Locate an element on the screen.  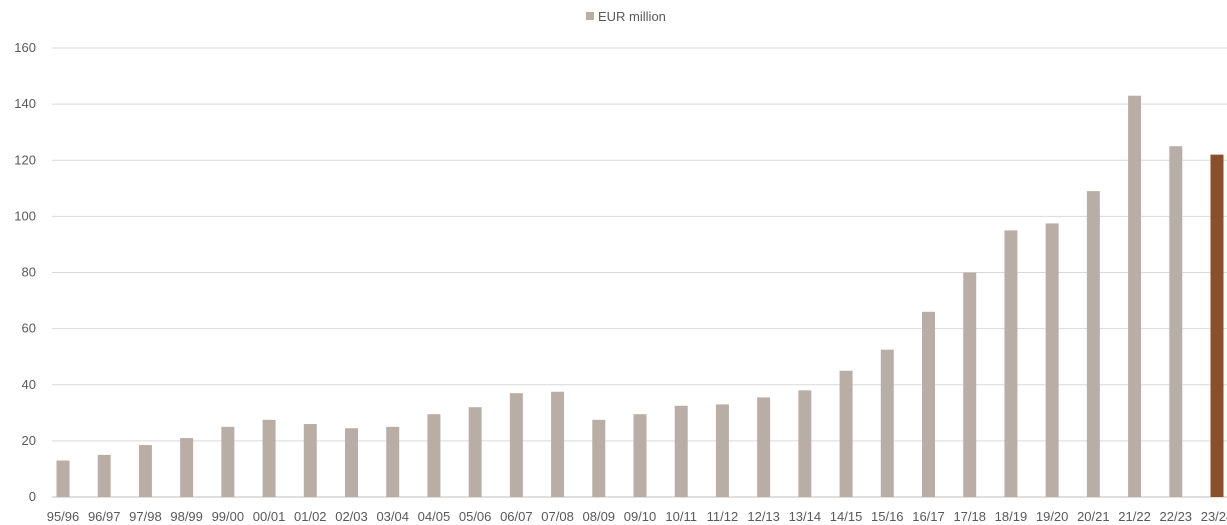
x-tick-label: 04/05 is located at coordinates (434, 516).